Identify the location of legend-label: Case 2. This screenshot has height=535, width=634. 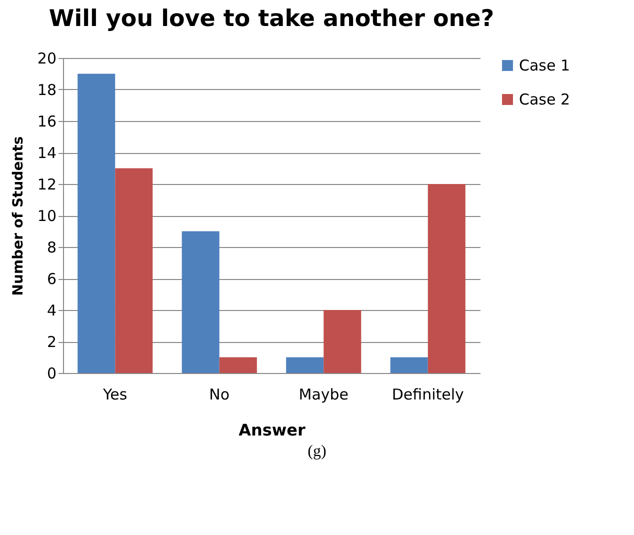
(544, 99).